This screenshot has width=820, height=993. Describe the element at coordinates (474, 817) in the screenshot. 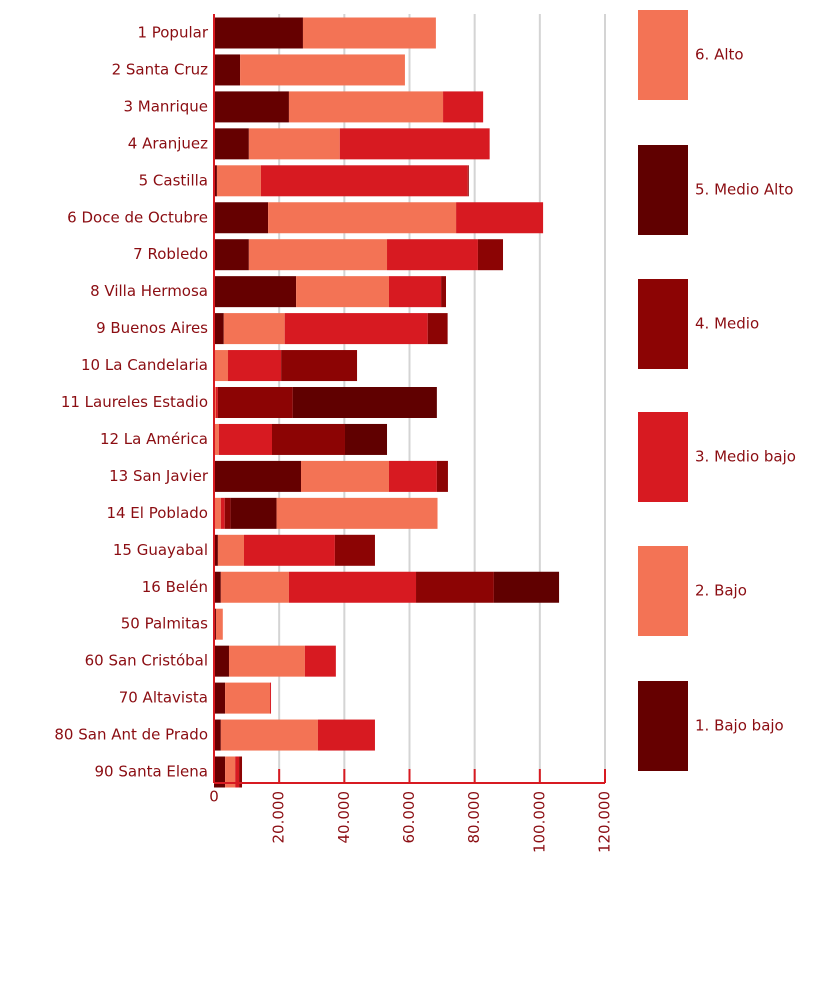

I see `x-tick-label: 80.000` at that location.